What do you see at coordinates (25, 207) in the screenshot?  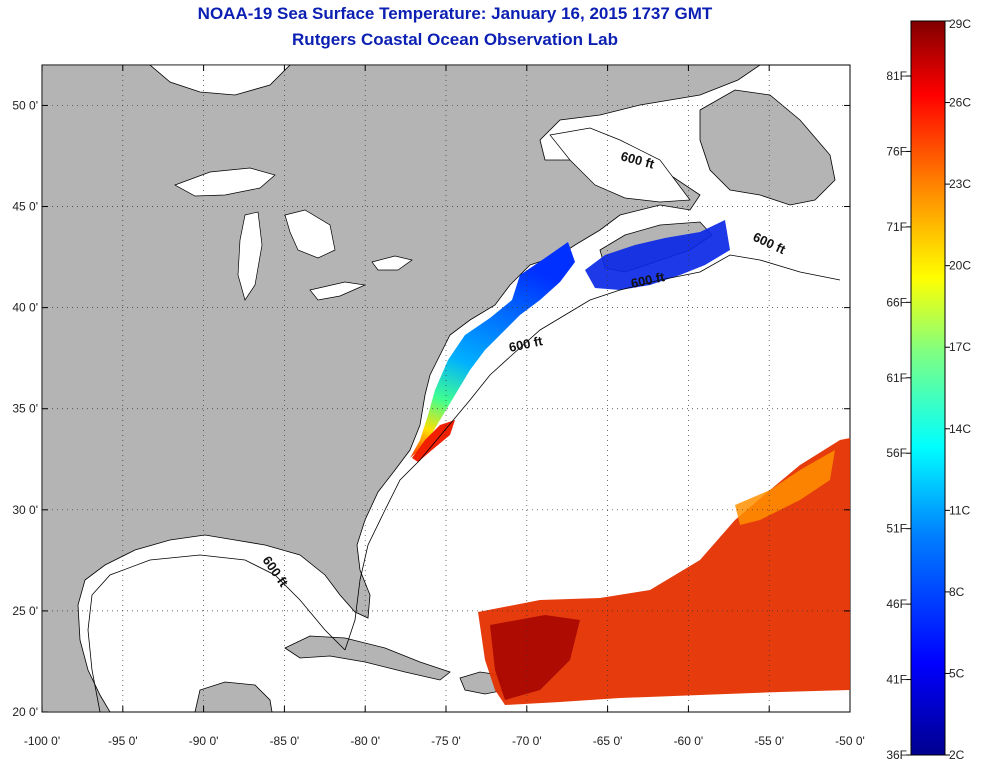 I see `lat-tick-label: 45 0'` at bounding box center [25, 207].